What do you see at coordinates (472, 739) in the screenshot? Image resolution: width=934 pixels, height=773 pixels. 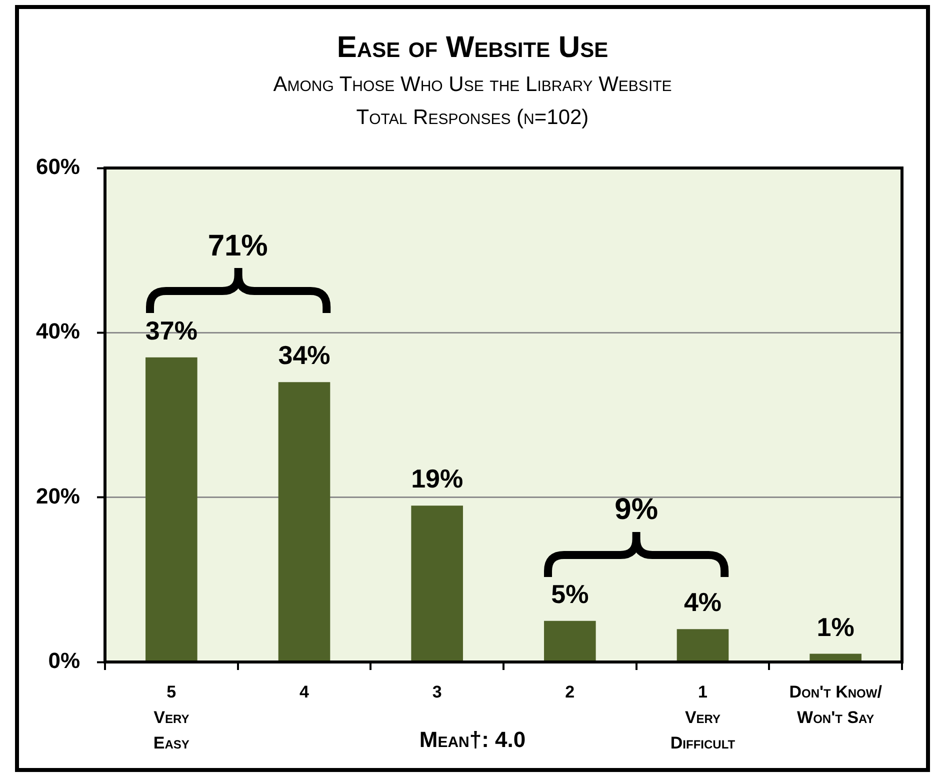 I see `text: Mean†: 4.0` at bounding box center [472, 739].